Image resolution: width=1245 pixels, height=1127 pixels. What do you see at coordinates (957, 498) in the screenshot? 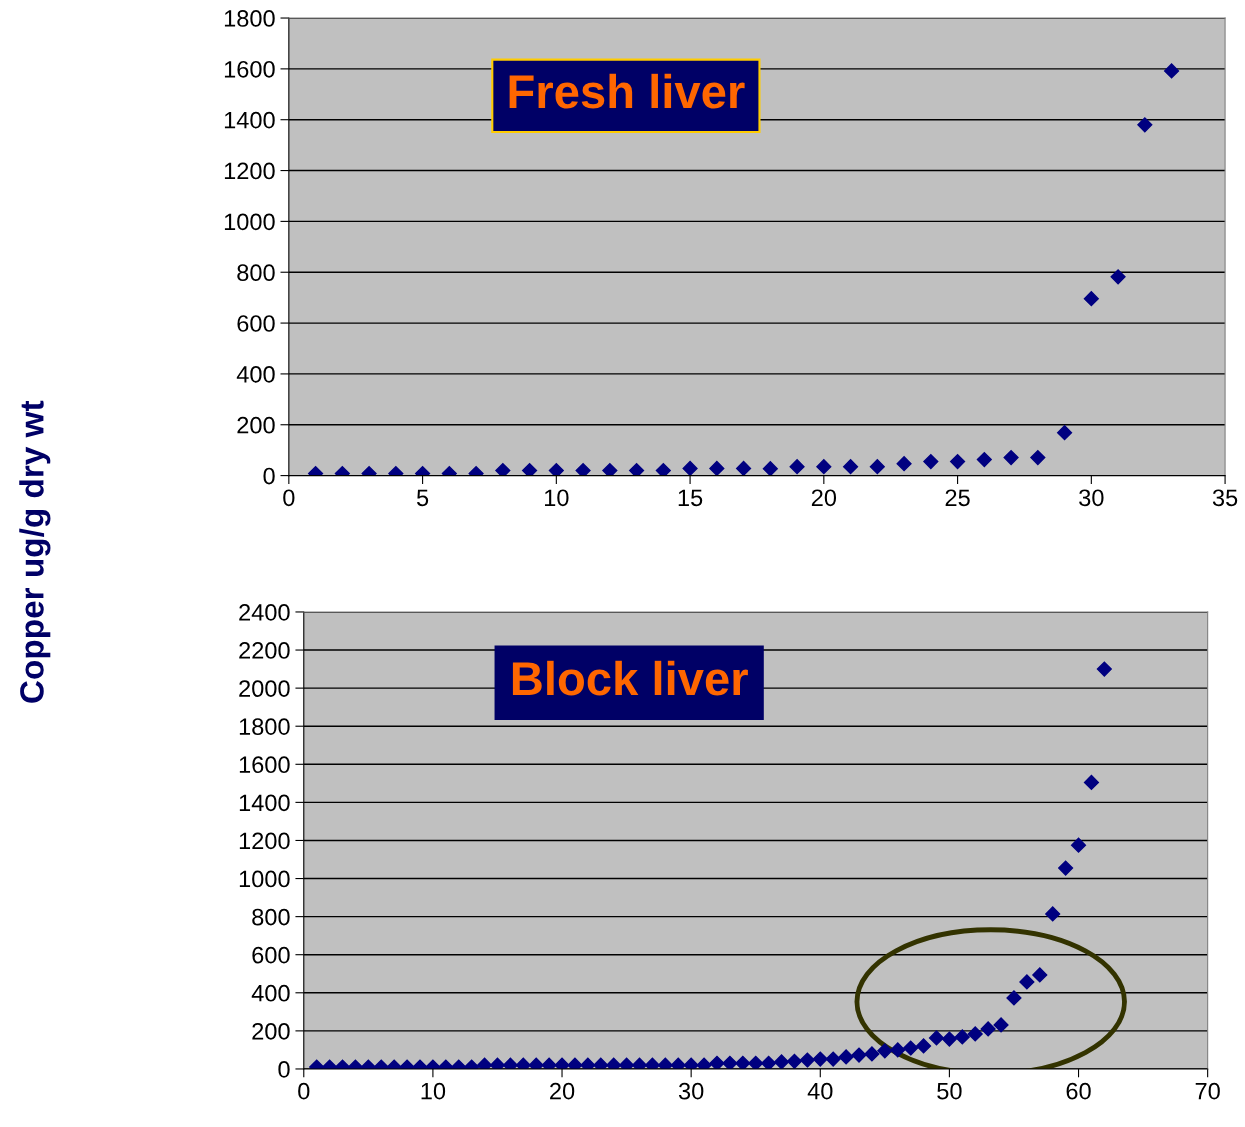
I see `x-tick-label: 25` at bounding box center [957, 498].